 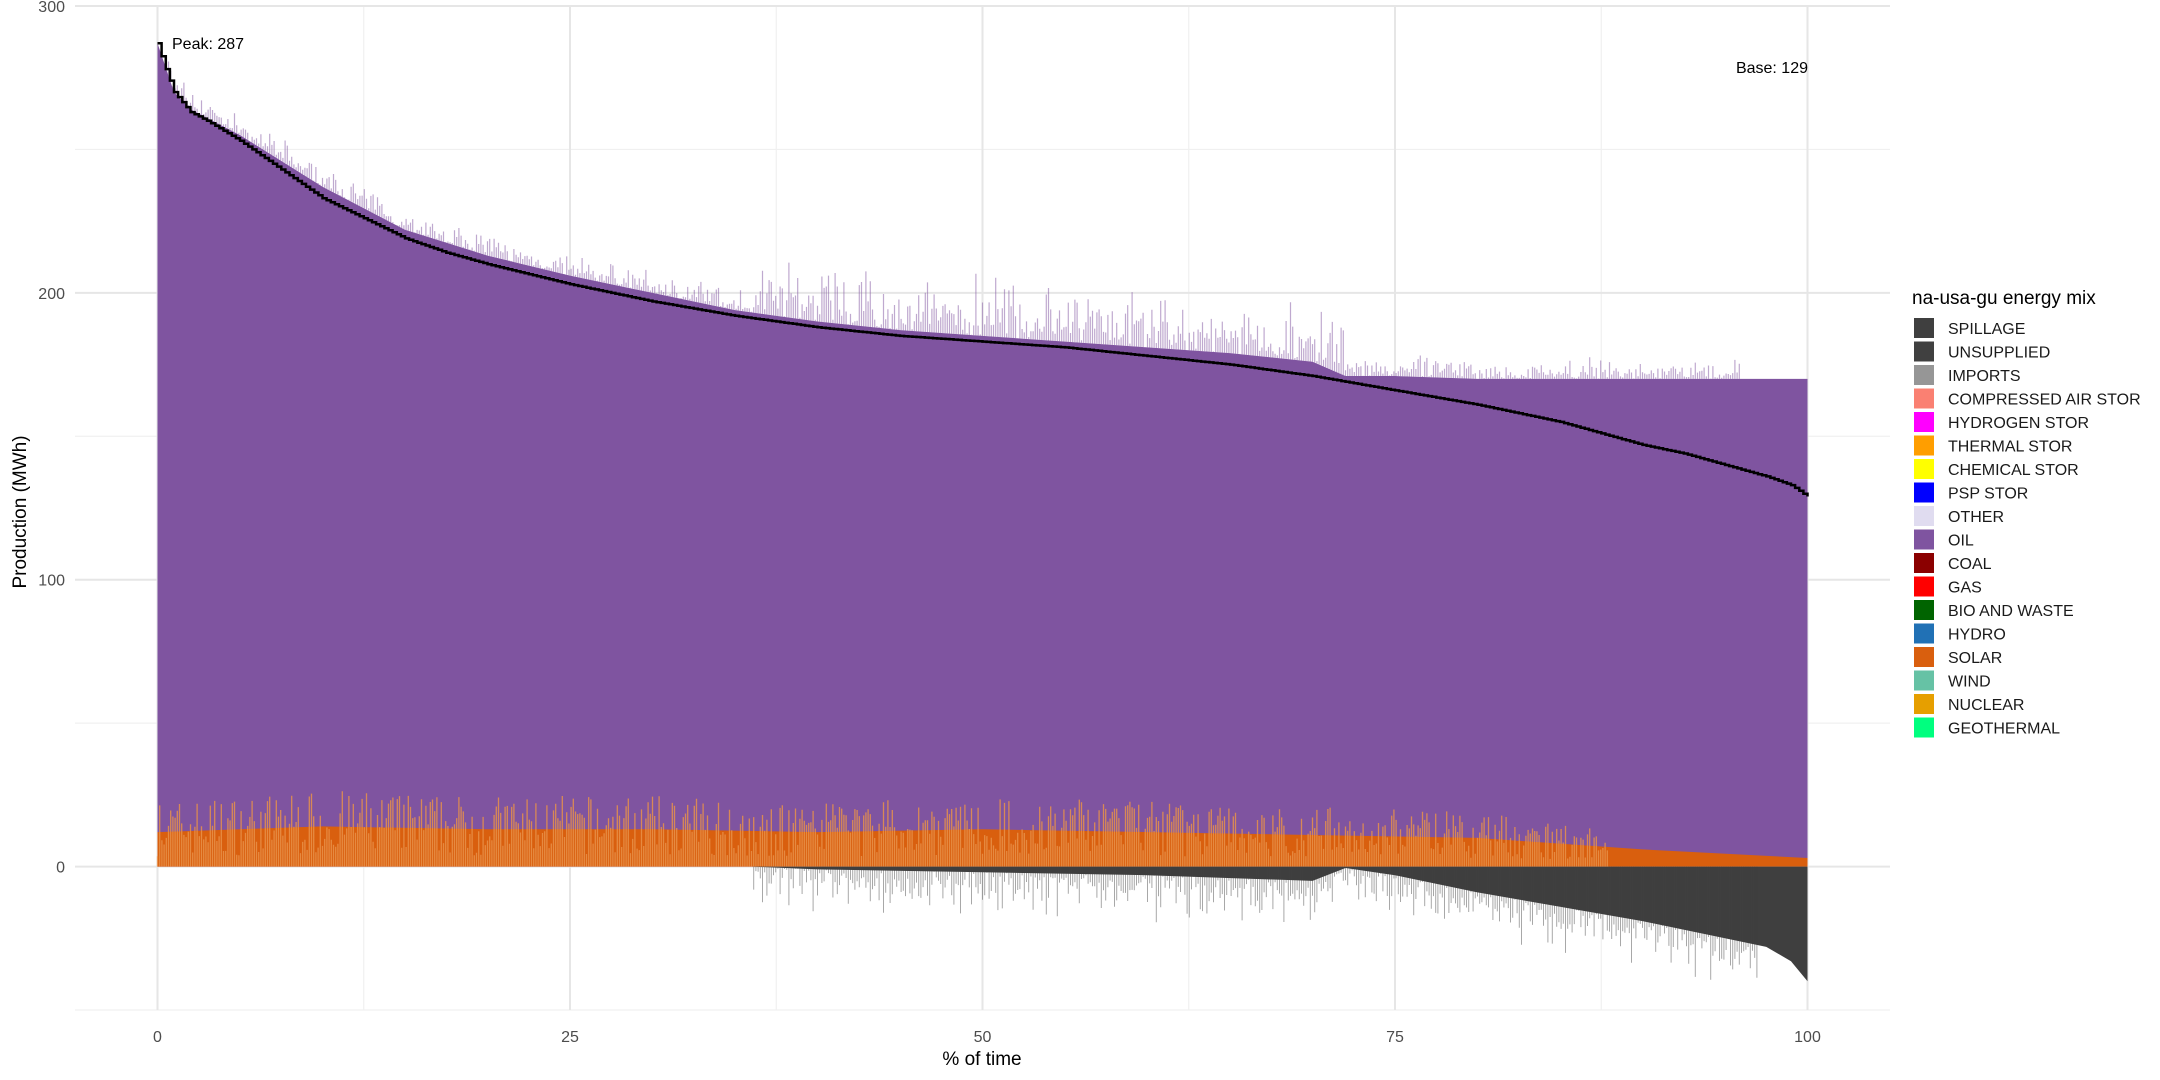 I want to click on spillage-variability-spikes, so click(x=1255, y=923).